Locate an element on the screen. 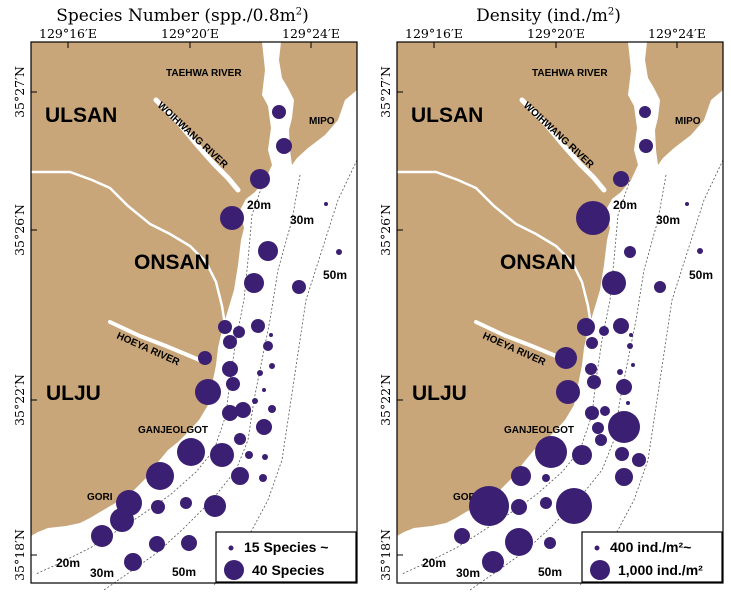 This screenshot has width=731, height=595. legend-small-label: 15 Species ~ is located at coordinates (286, 547).